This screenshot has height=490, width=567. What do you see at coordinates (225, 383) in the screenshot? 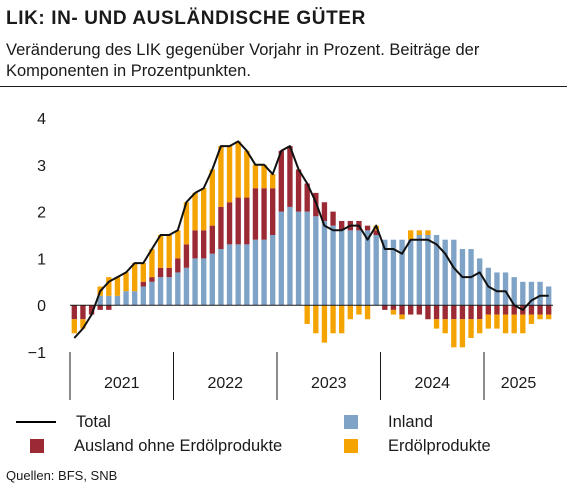
I see `x-year-label: 2022` at bounding box center [225, 383].